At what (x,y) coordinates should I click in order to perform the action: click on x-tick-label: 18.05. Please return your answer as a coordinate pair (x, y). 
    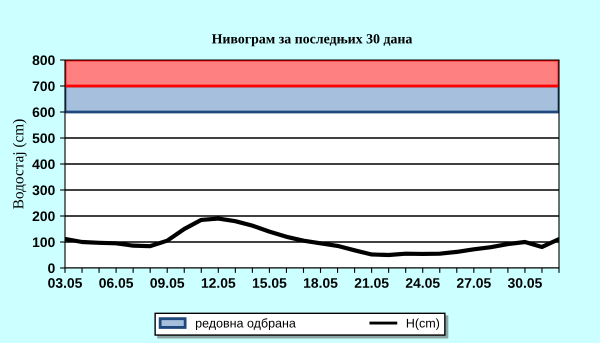
    Looking at the image, I should click on (321, 283).